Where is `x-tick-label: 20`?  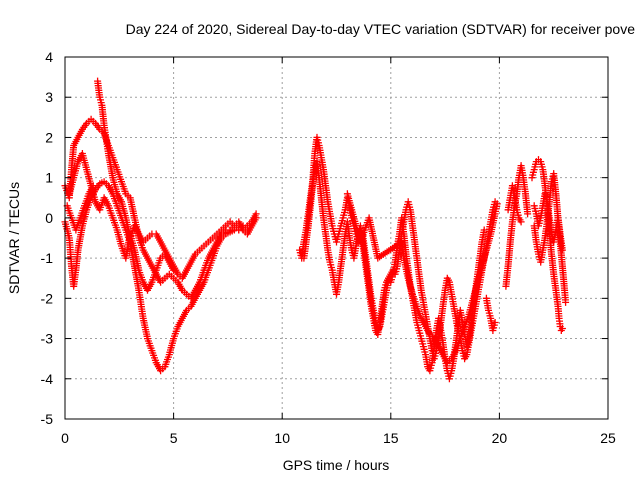
x-tick-label: 20 is located at coordinates (500, 438).